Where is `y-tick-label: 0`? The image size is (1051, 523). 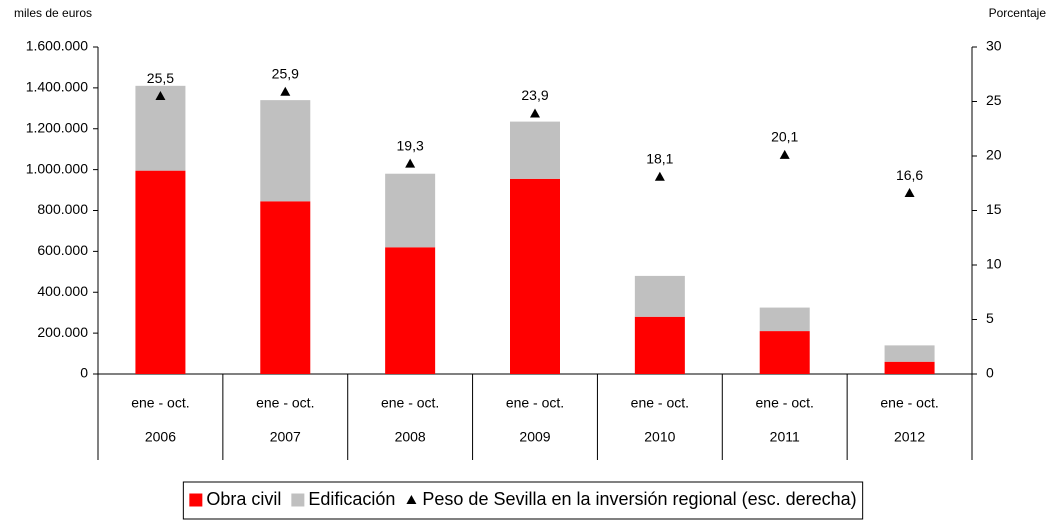 y-tick-label: 0 is located at coordinates (84, 373).